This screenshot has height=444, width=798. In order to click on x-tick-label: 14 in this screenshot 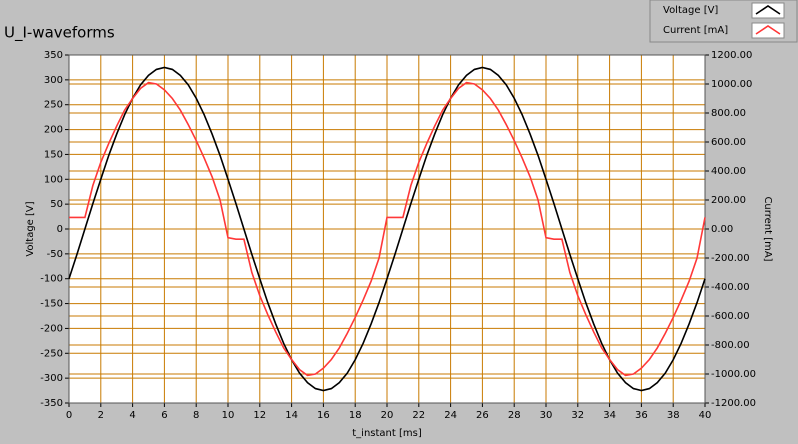, I will do `click(291, 415)`.